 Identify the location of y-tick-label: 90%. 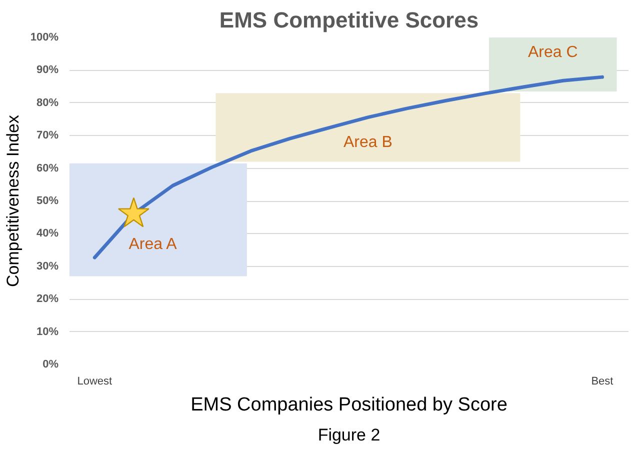
(47, 70).